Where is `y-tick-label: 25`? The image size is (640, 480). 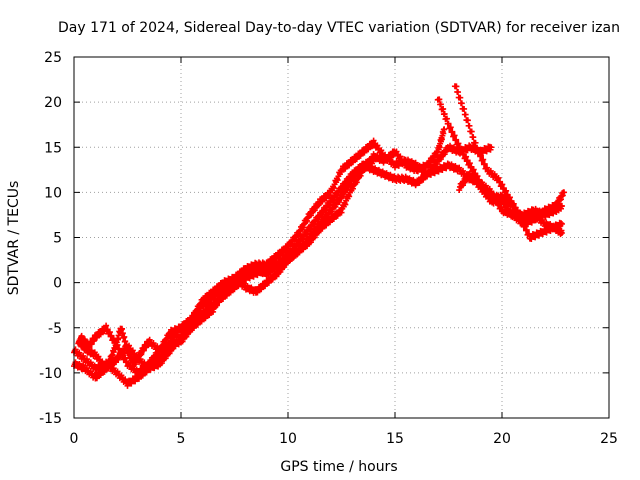 y-tick-label: 25 is located at coordinates (53, 58).